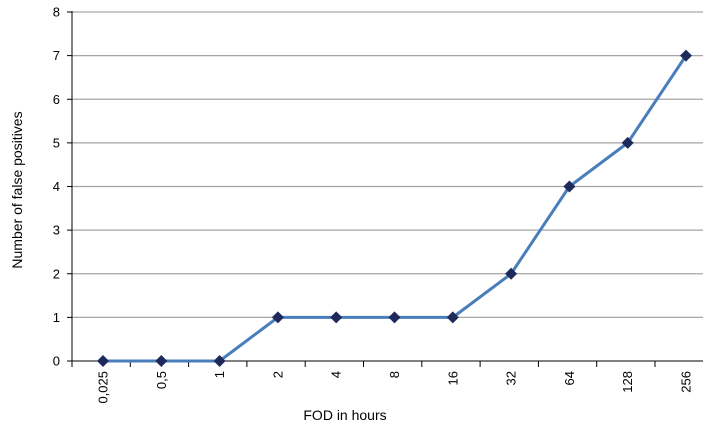 This screenshot has height=433, width=703. I want to click on y-tick-label-6: 6, so click(56, 99).